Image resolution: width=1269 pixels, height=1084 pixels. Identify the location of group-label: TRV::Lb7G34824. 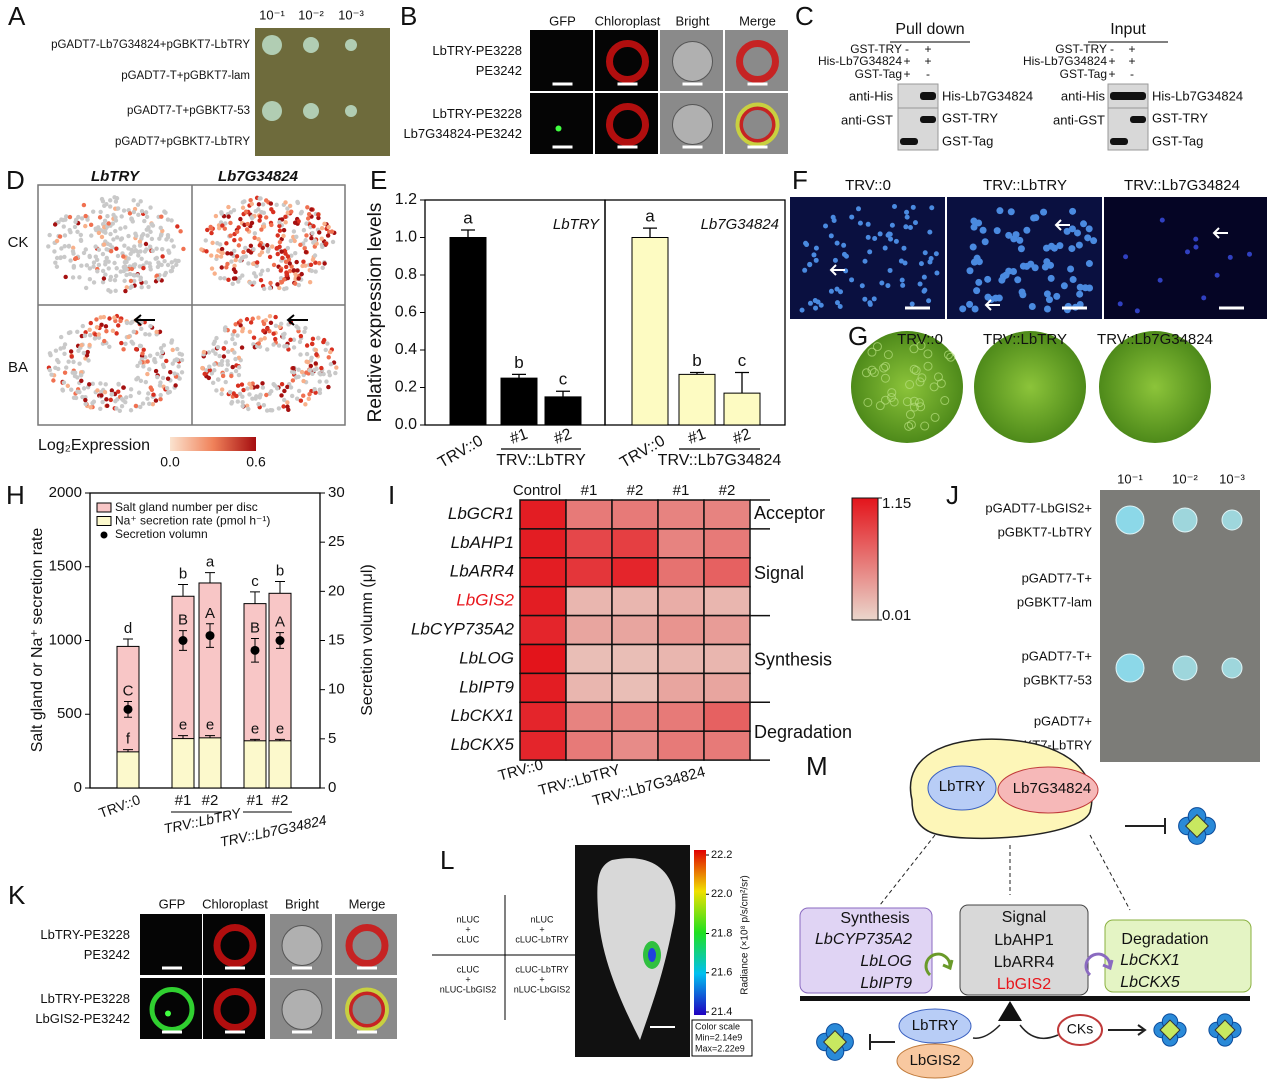
(720, 460).